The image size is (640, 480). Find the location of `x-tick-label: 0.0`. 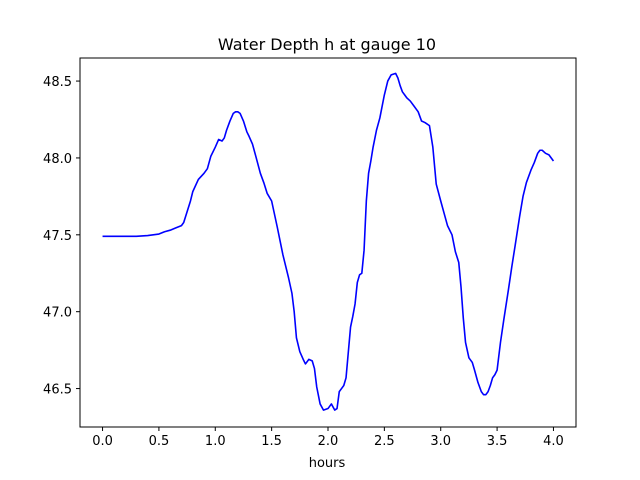

x-tick-label: 0.0 is located at coordinates (102, 441).